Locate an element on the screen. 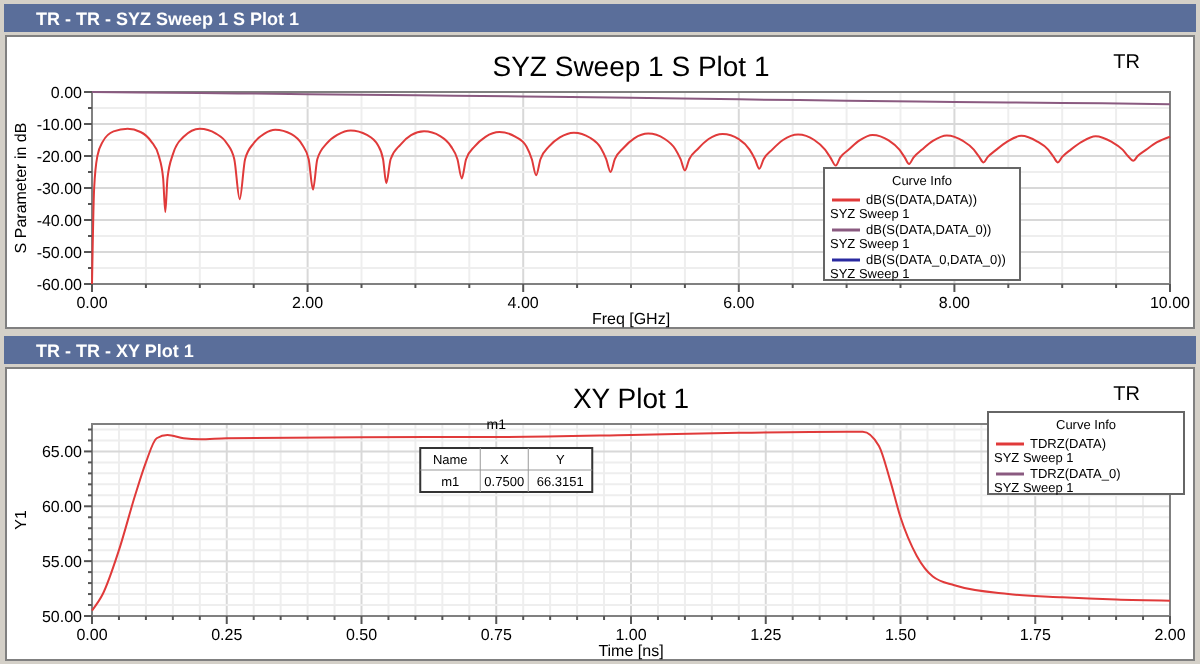  y-tick-label: -50.00 is located at coordinates (60, 253).